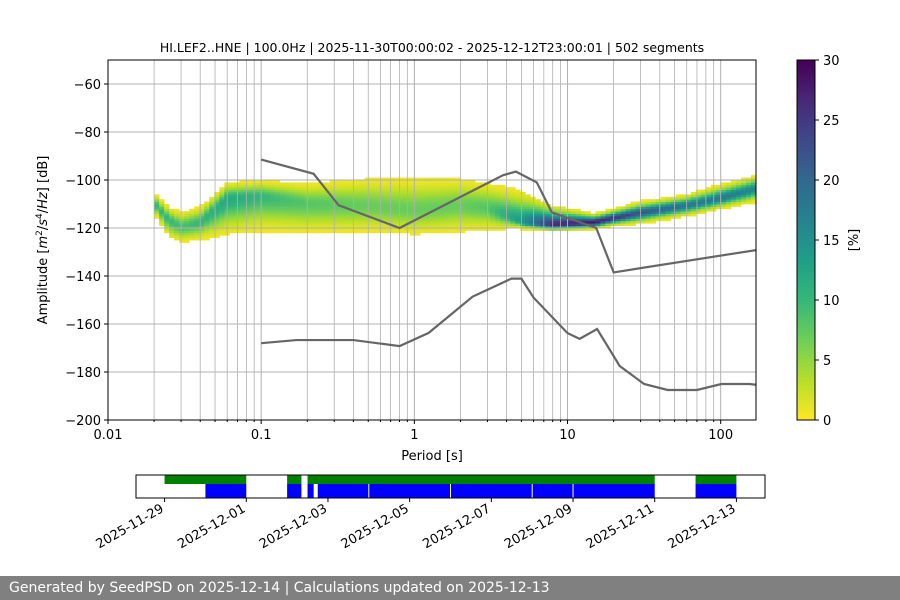 The height and width of the screenshot is (600, 900). Describe the element at coordinates (83, 181) in the screenshot. I see `y-tick-label: −100` at that location.